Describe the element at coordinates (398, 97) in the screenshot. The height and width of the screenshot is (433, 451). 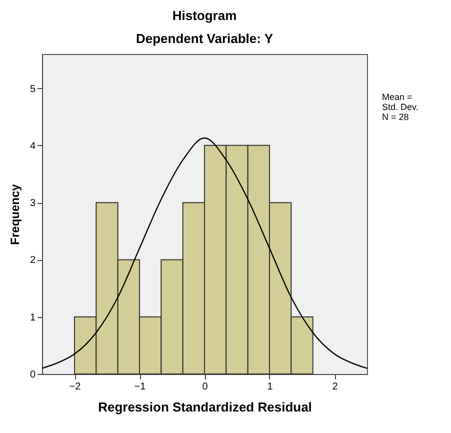
I see `text: Mean =` at that location.